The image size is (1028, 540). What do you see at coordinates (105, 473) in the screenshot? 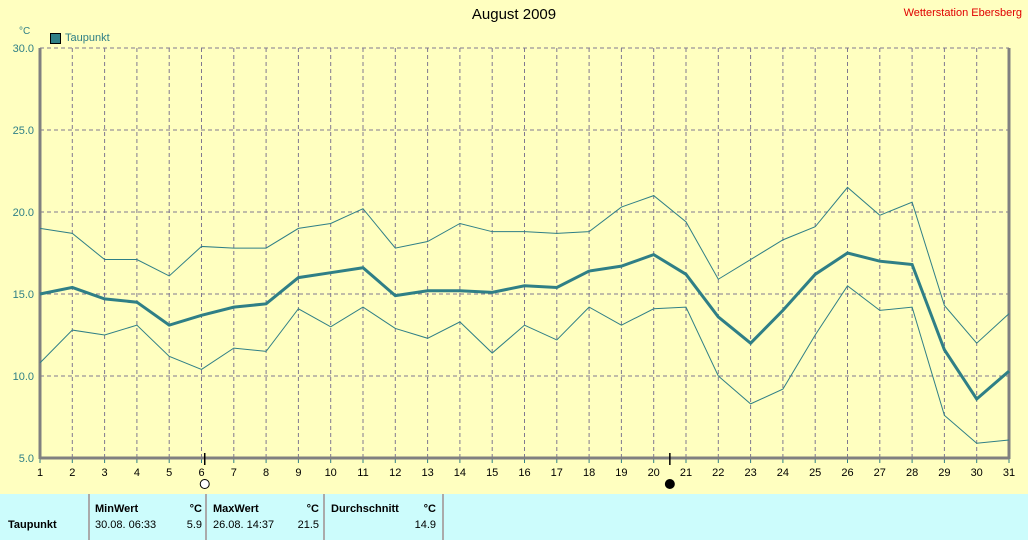
I see `x-tick-label: 3` at bounding box center [105, 473].